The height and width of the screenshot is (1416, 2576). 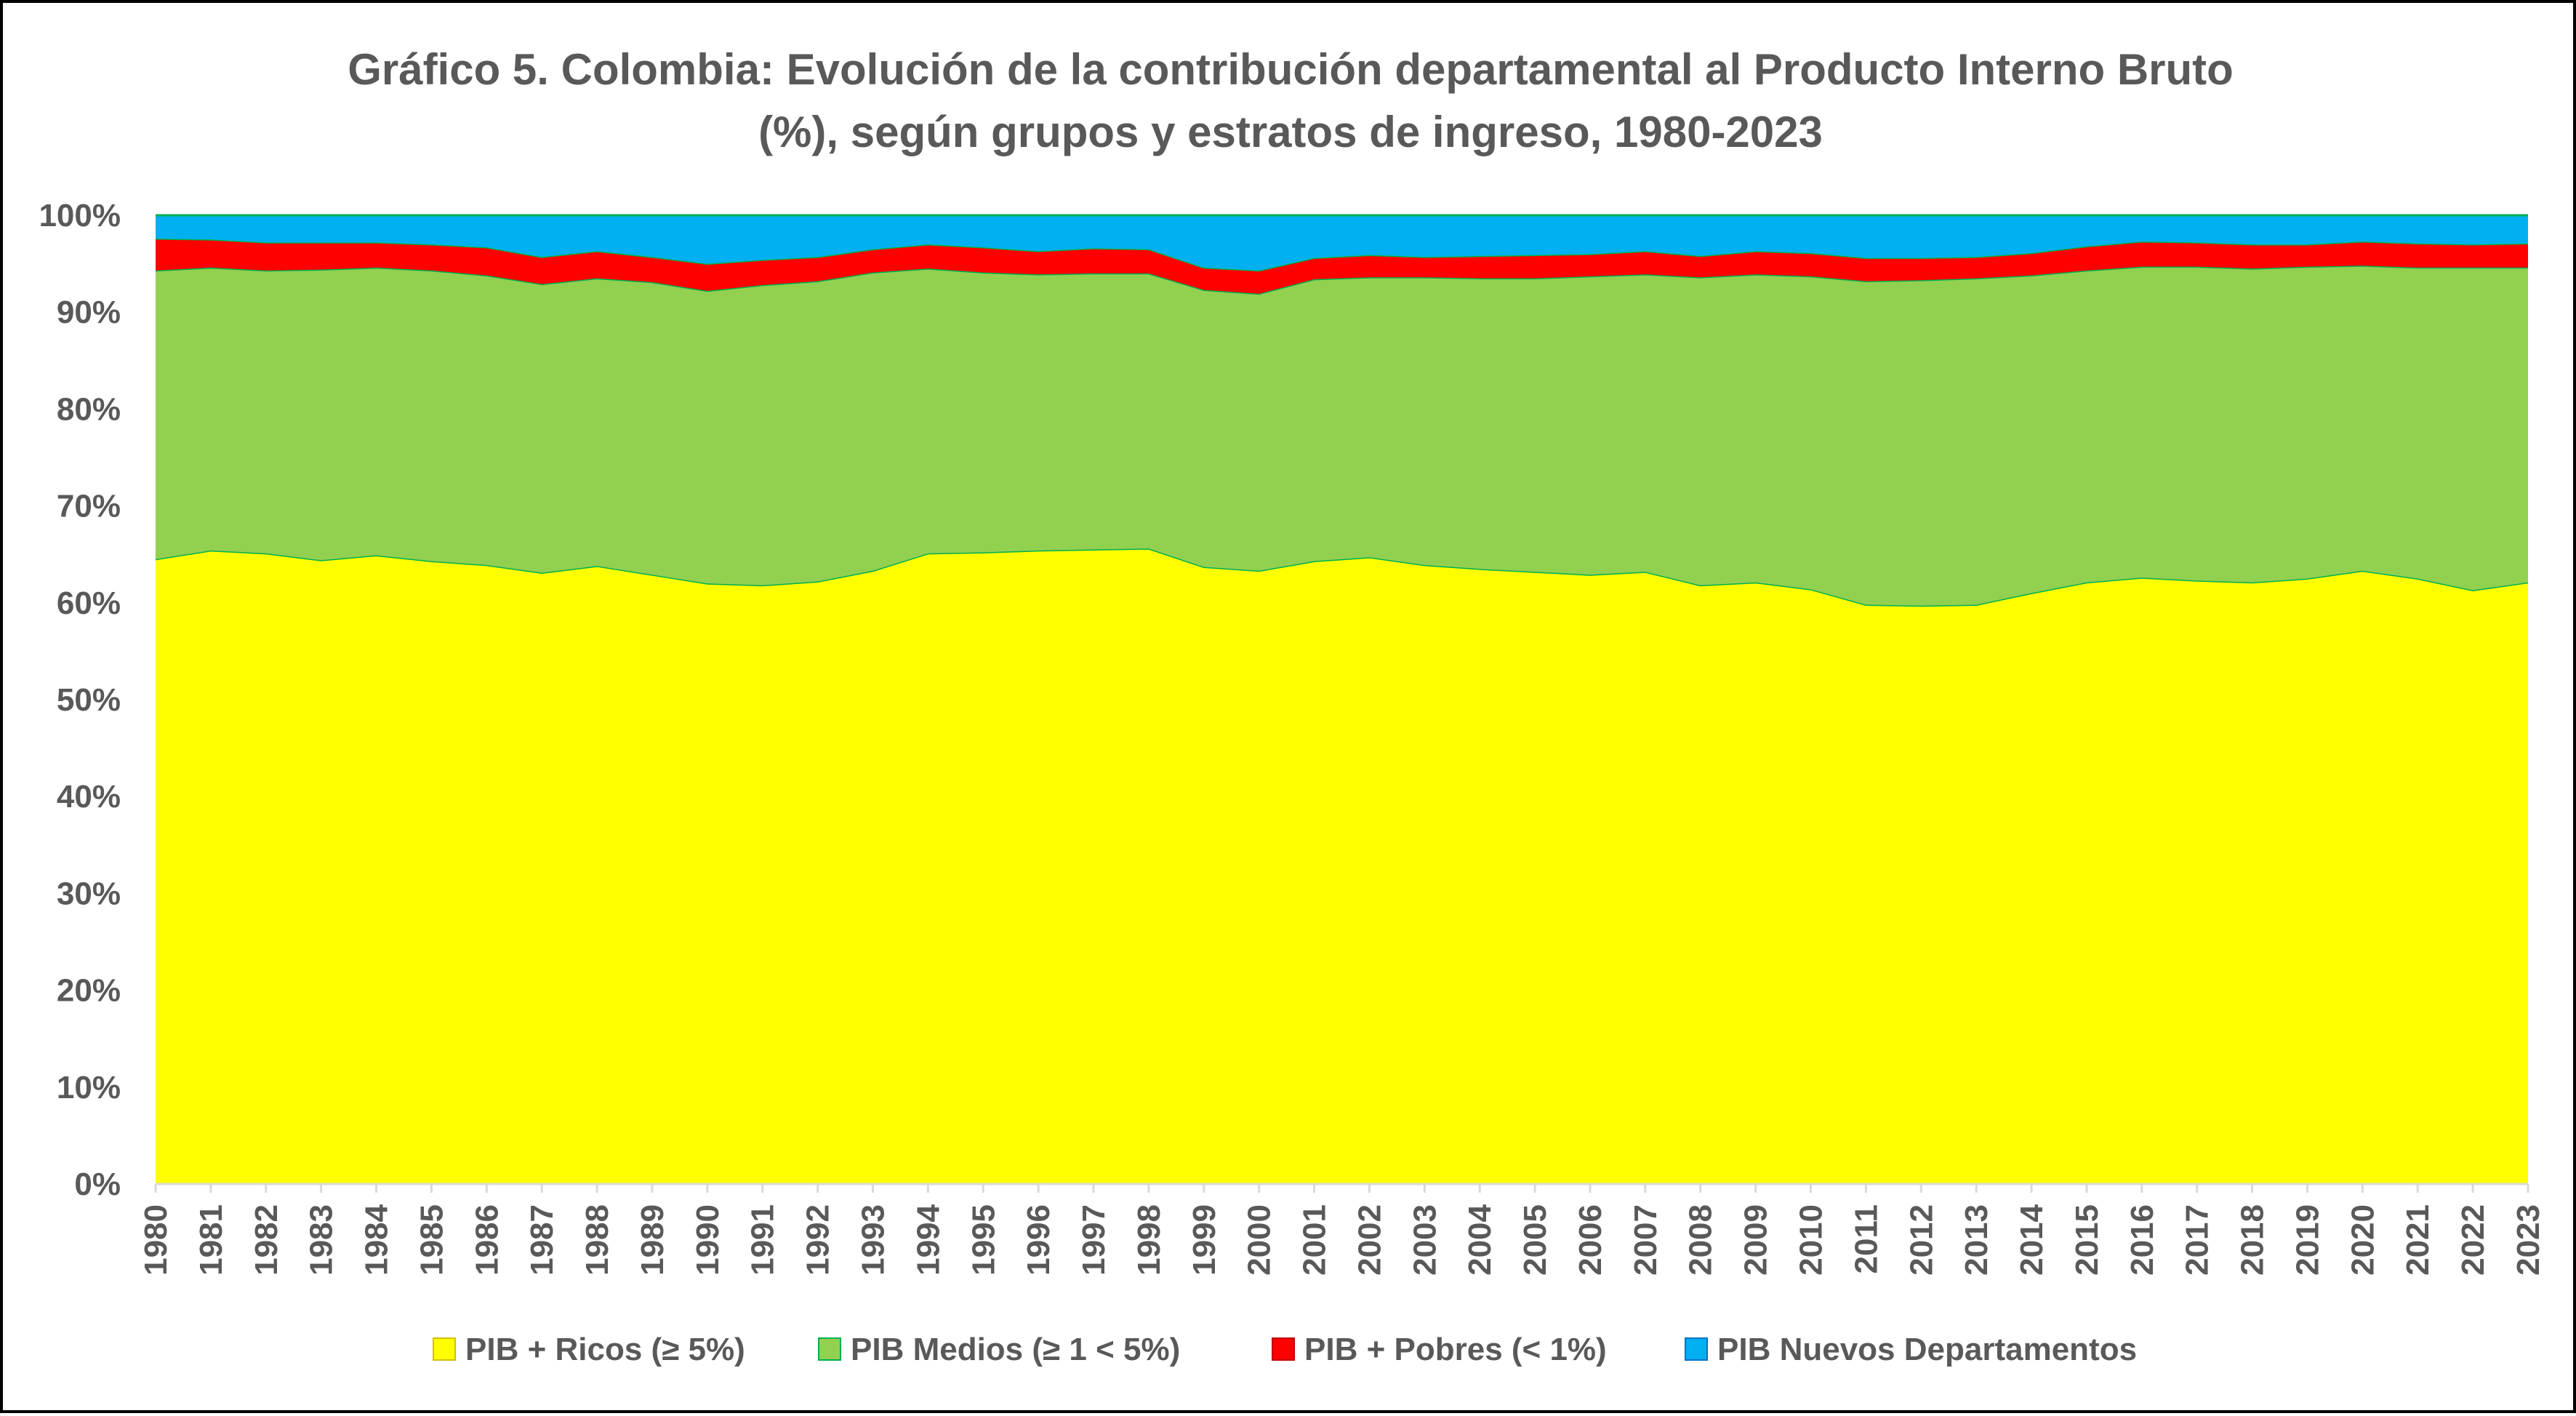 I want to click on y-tick-label: 20%, so click(x=89, y=991).